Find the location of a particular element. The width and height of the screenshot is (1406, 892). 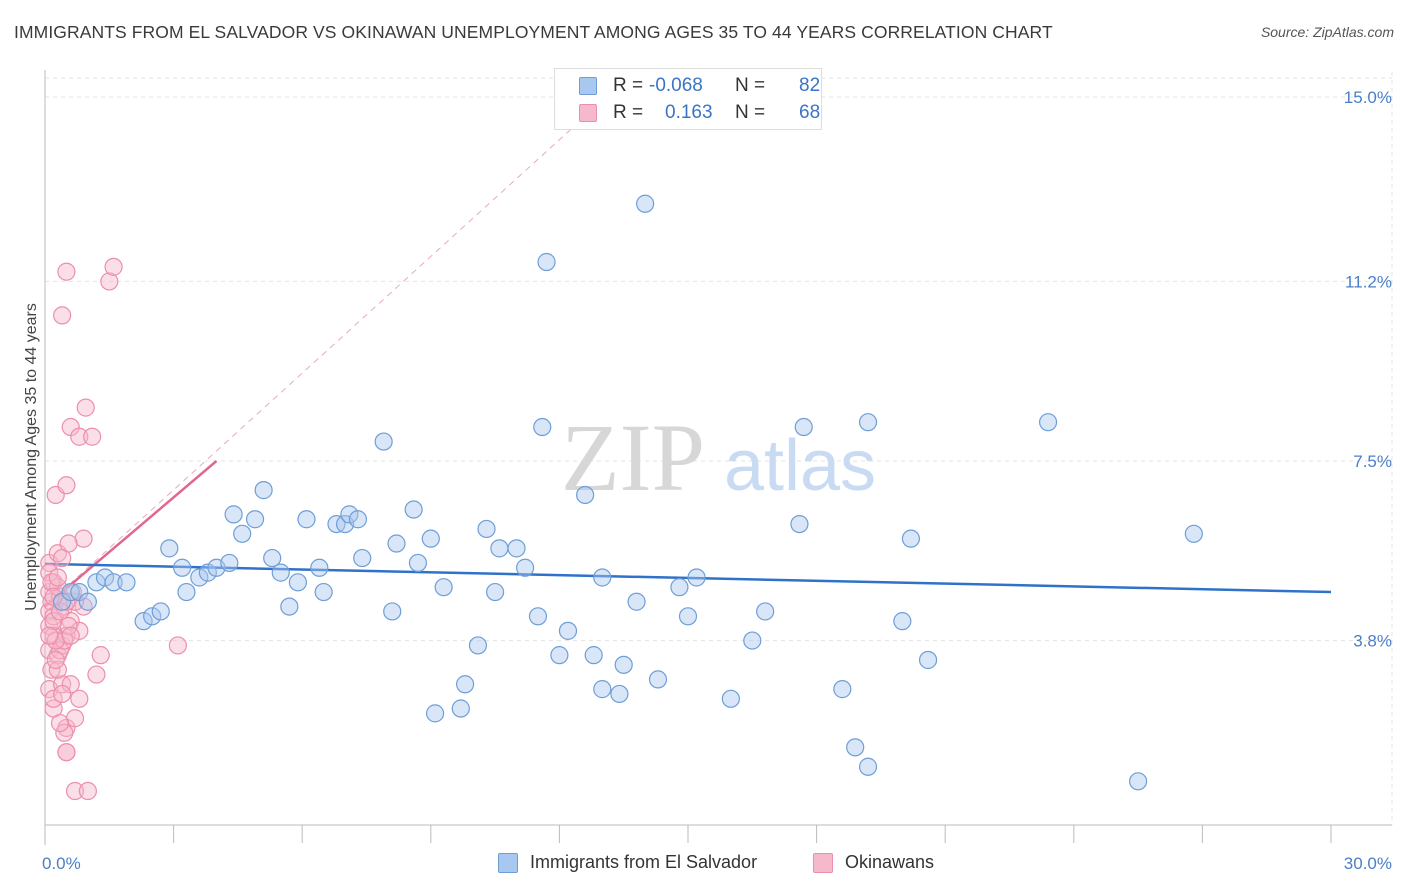

pink-swatch is located at coordinates (588, 113).